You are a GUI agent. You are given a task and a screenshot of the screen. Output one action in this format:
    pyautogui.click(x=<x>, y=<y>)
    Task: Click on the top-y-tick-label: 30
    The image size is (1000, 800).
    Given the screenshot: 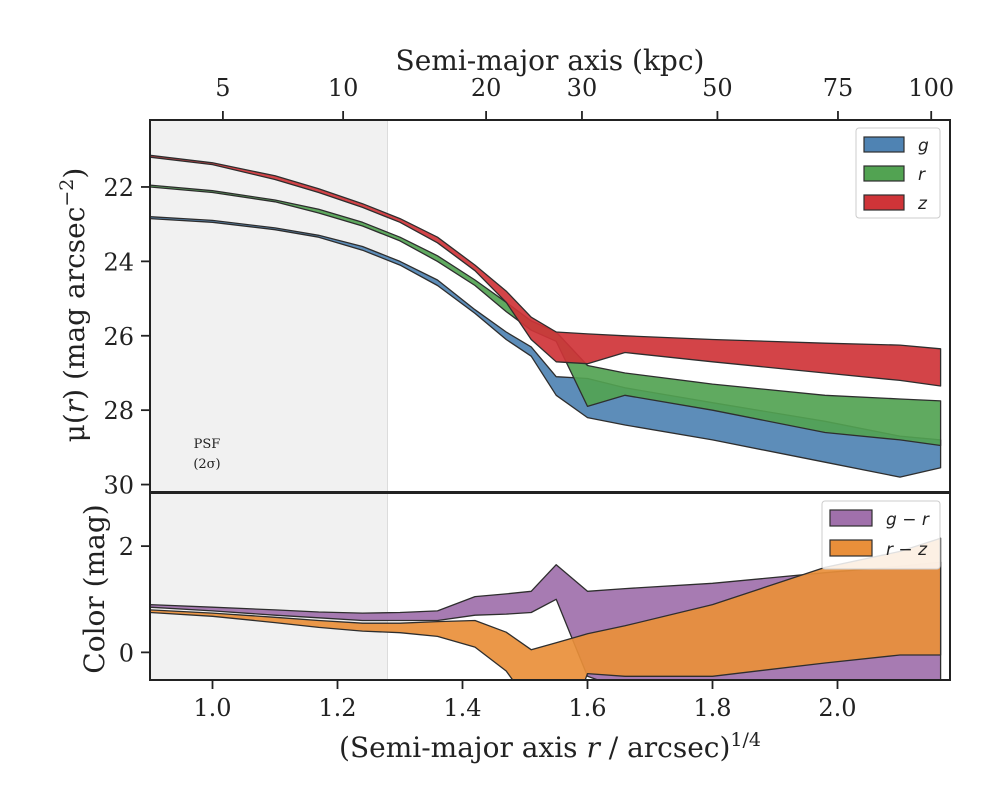 What is the action you would take?
    pyautogui.click(x=118, y=486)
    